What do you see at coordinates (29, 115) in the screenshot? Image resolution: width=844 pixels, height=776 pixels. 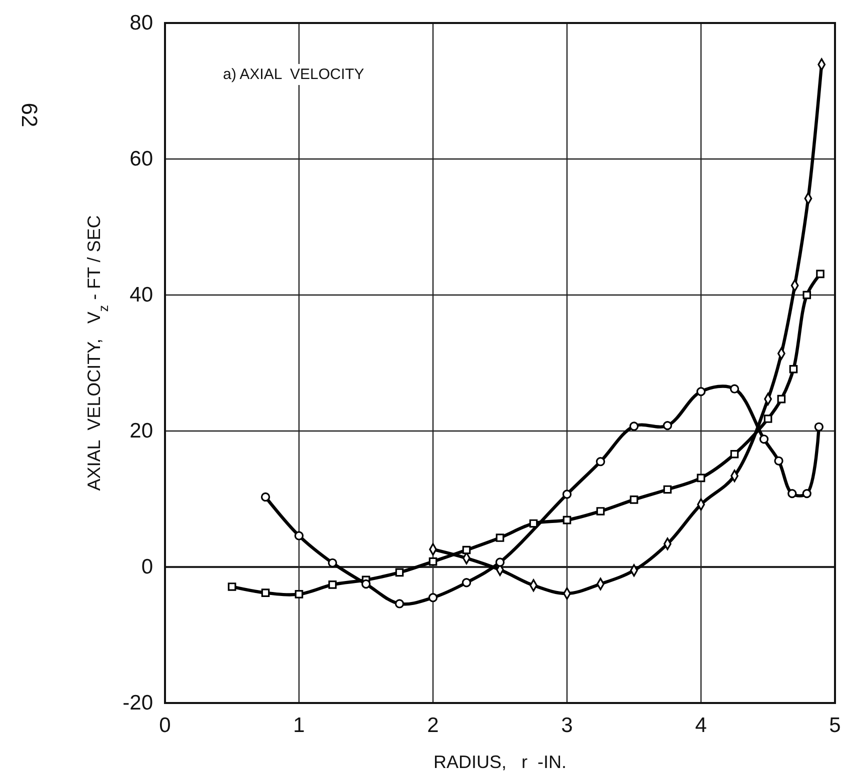 I see `text: 62` at bounding box center [29, 115].